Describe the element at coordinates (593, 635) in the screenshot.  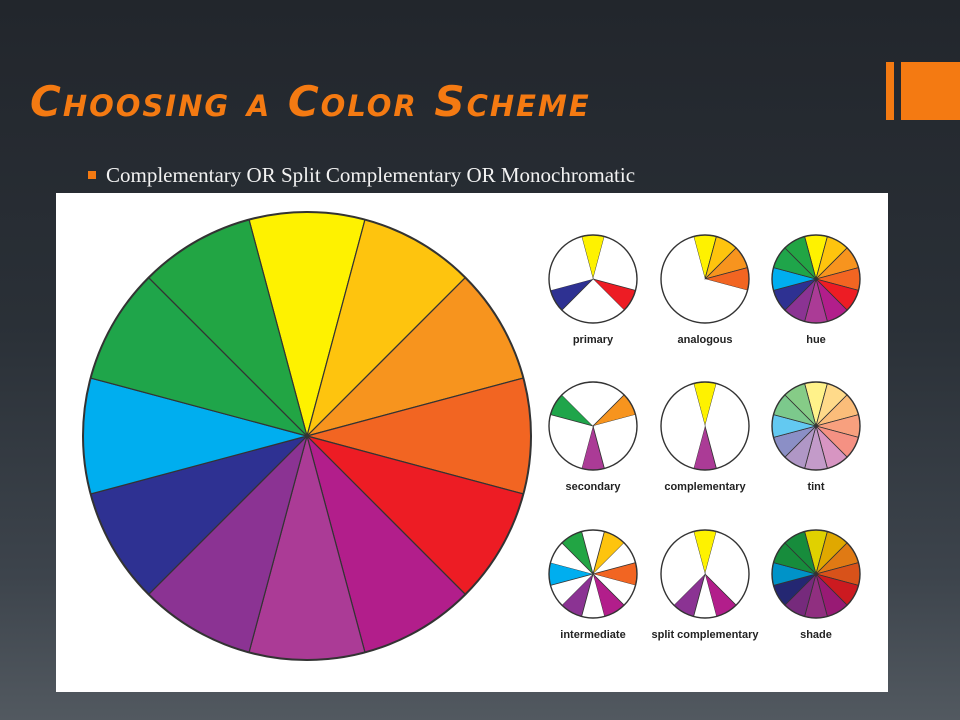
I see `mini-wheel-label-intermediate: intermediate` at that location.